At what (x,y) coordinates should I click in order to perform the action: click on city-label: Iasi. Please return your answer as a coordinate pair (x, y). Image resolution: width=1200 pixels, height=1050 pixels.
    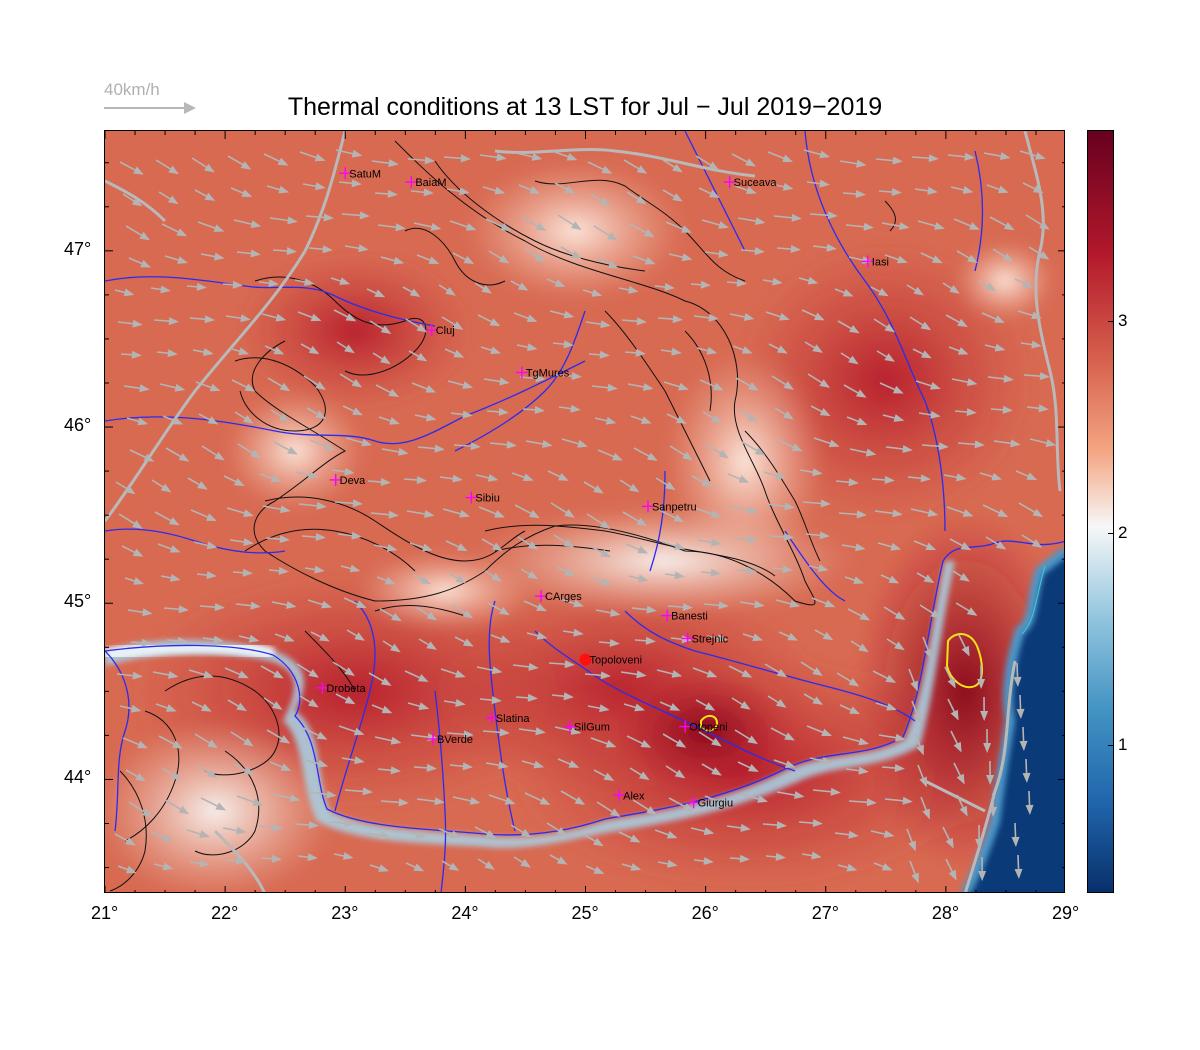
    Looking at the image, I should click on (880, 262).